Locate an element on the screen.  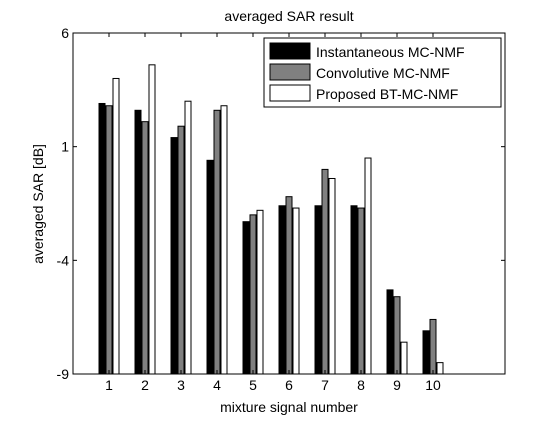
y-axis-label: averaged SAR [dB] is located at coordinates (38, 204).